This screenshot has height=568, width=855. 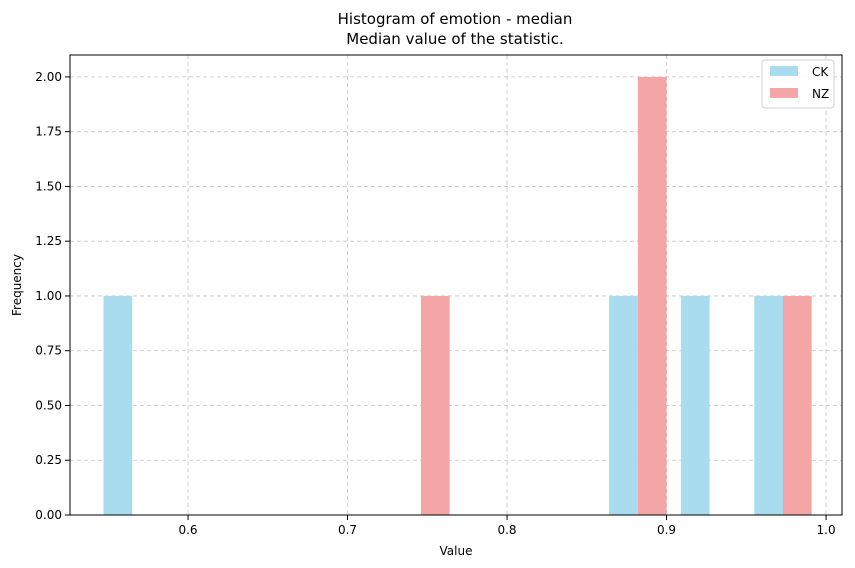 I want to click on x-tick-label: 0.9, so click(x=666, y=530).